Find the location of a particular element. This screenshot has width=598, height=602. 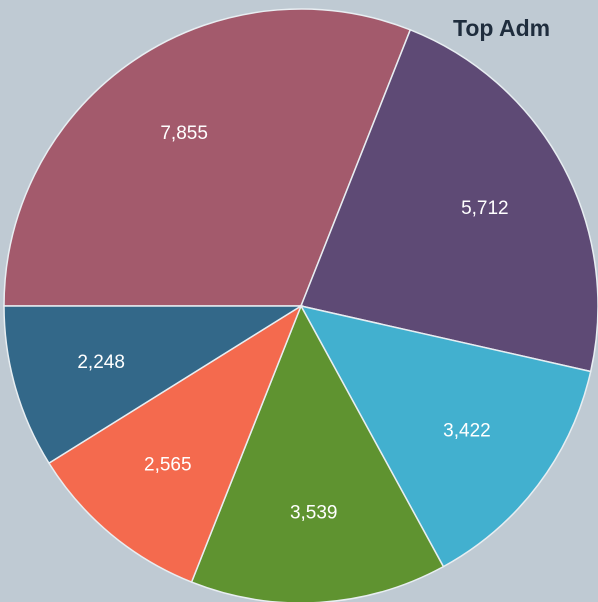

pie-slice is located at coordinates (153, 385).